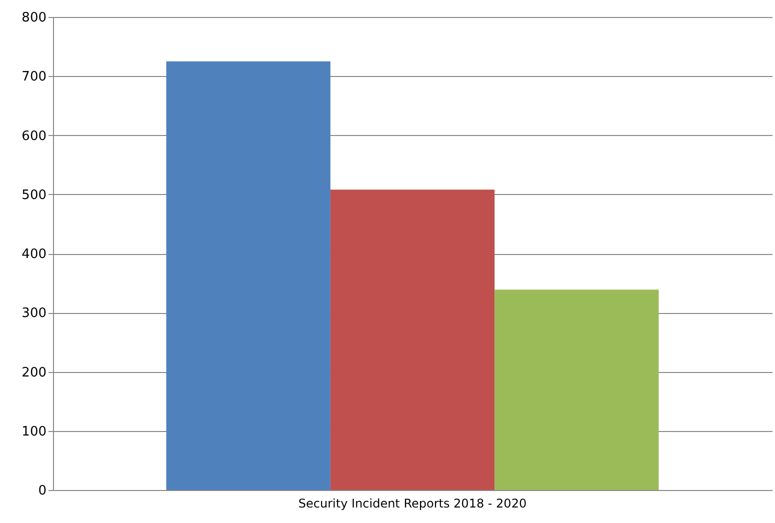  Describe the element at coordinates (34, 195) in the screenshot. I see `y-tick-label: 500` at that location.